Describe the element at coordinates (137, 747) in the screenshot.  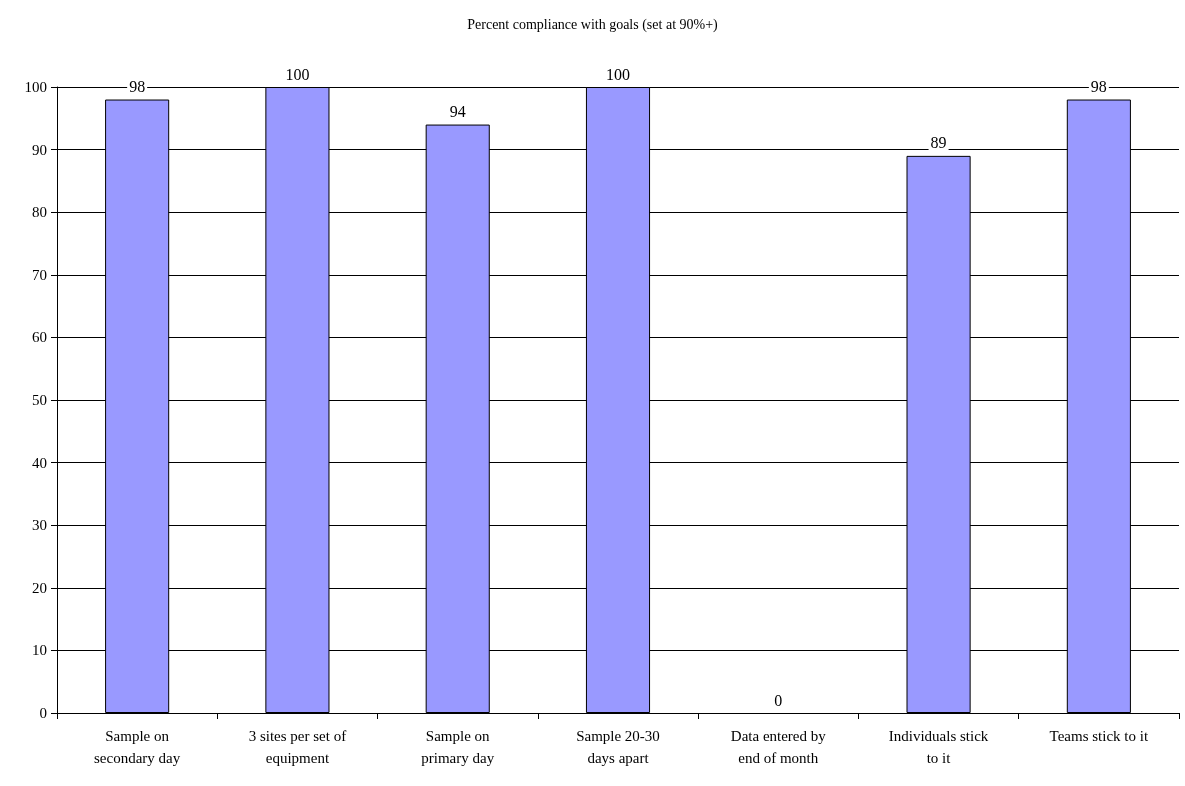
I see `x-tick-label: Sample on secondary day` at that location.